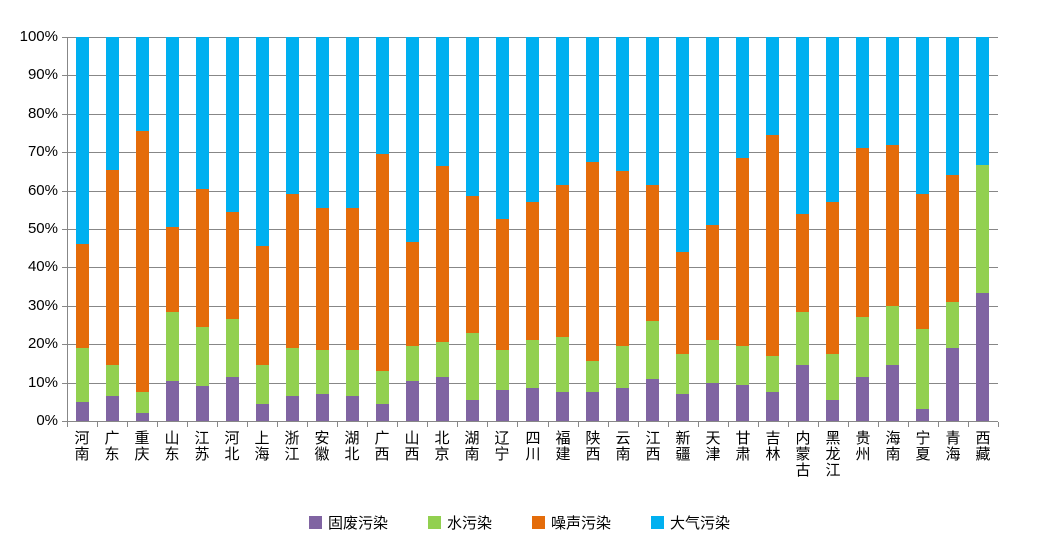 Image resolution: width=1039 pixels, height=551 pixels. Describe the element at coordinates (833, 455) in the screenshot. I see `x-category-label: 黑龙江` at that location.